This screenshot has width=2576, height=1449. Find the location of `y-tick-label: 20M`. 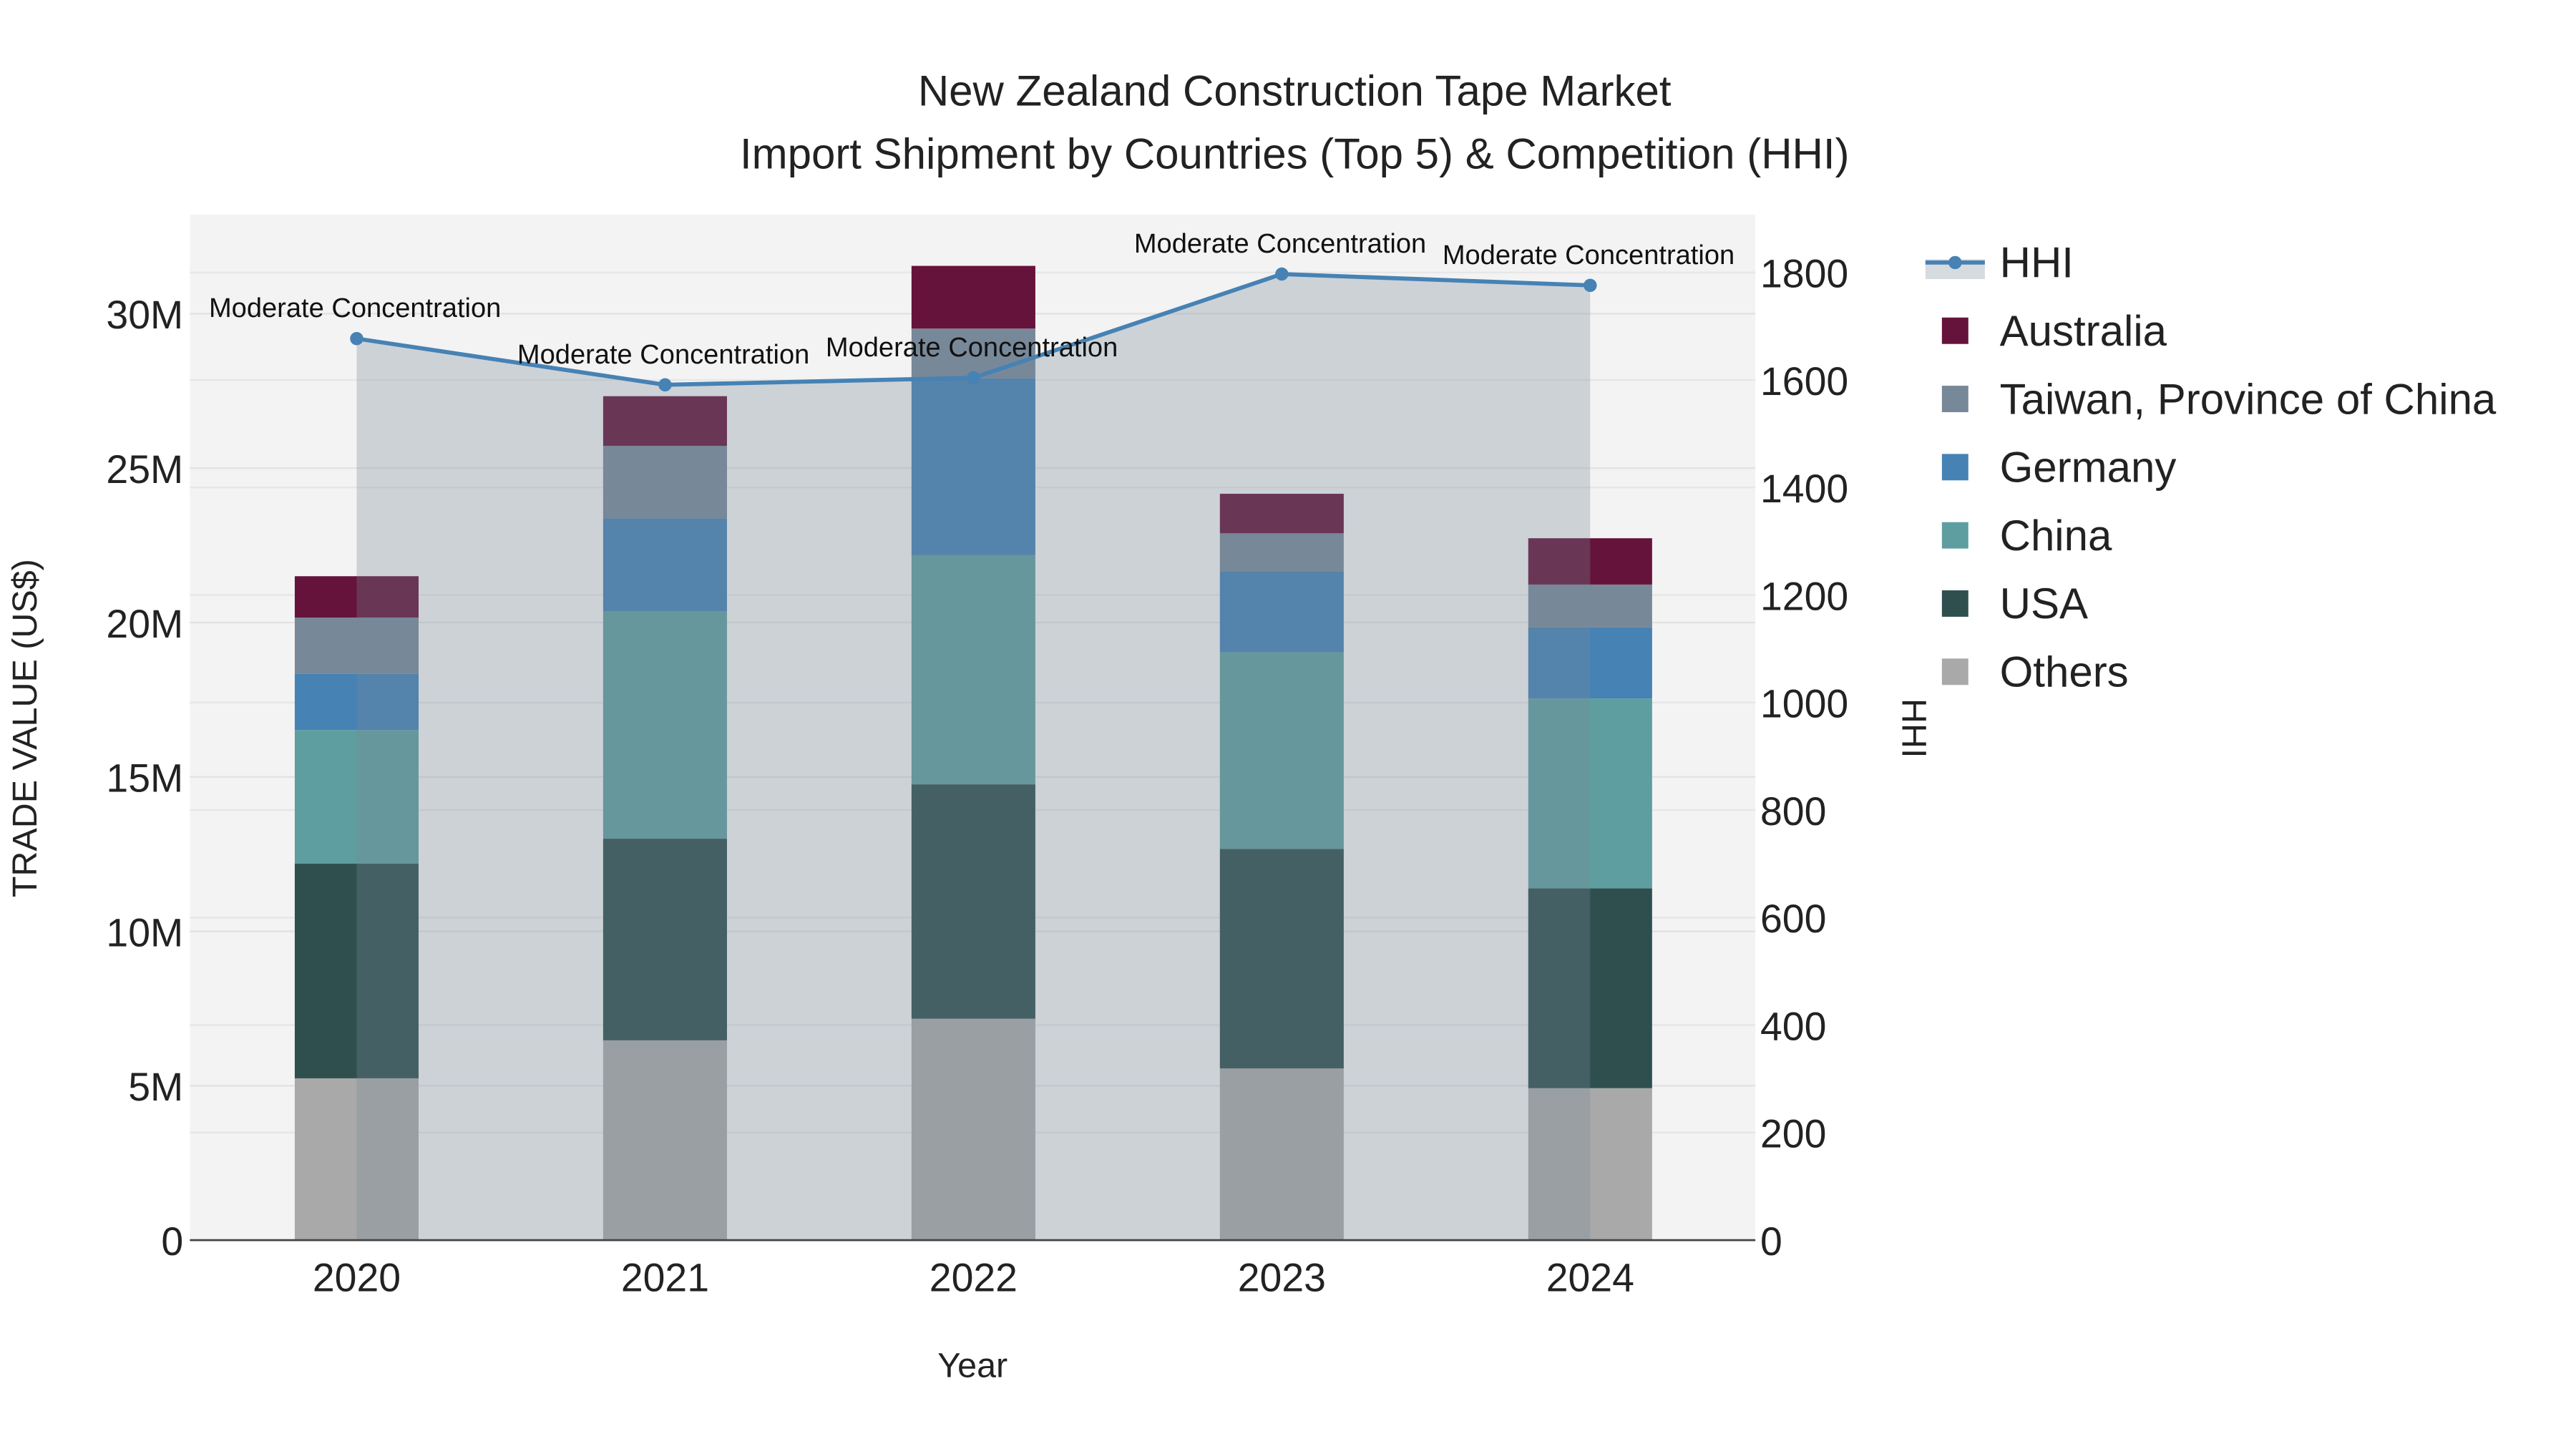

y-tick-label: 20M is located at coordinates (144, 624).